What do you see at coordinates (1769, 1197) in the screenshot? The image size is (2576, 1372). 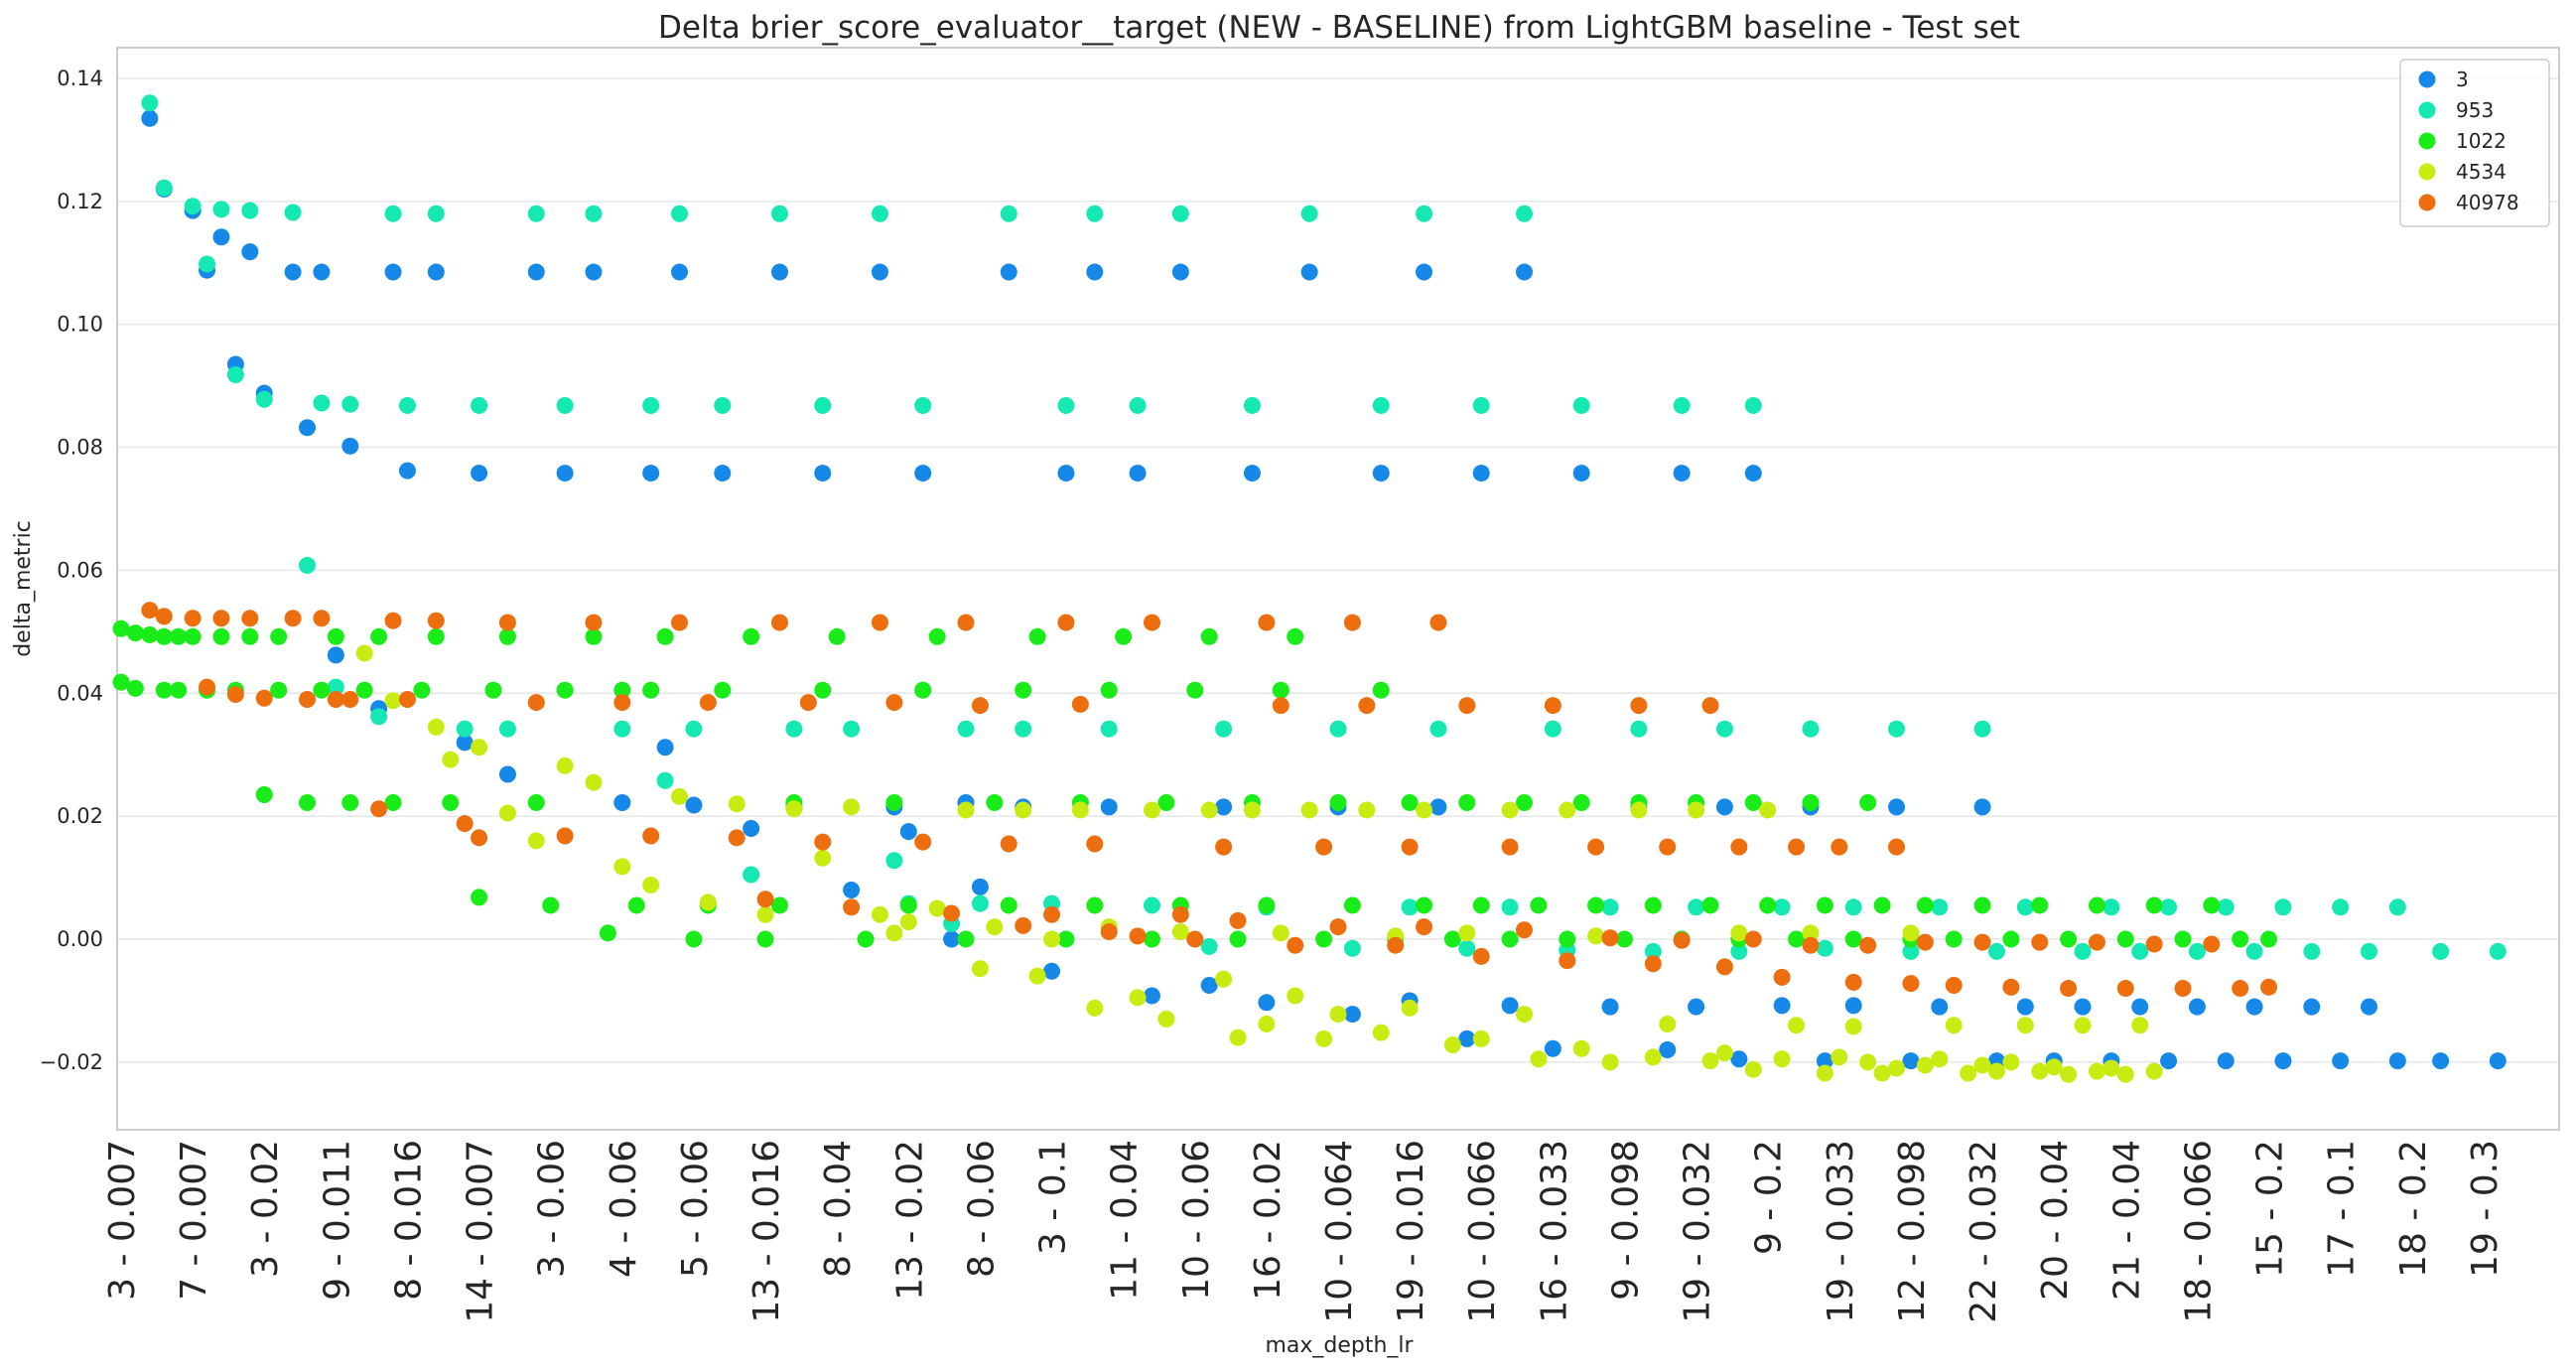 I see `x-tick-label: 9 - 0.2` at bounding box center [1769, 1197].